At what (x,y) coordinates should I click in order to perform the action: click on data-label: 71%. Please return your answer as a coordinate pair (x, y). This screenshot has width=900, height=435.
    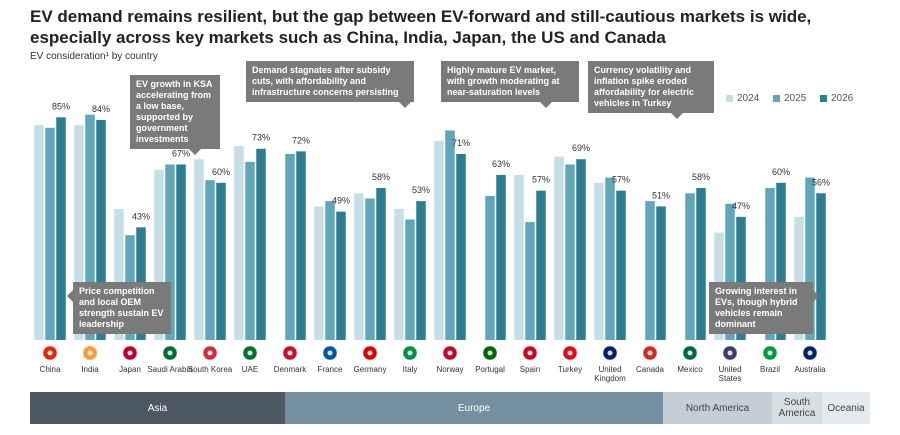
    Looking at the image, I should click on (461, 143).